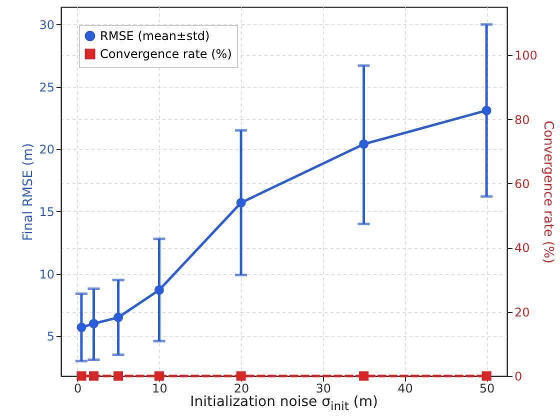 The image size is (560, 420). I want to click on y2-tick-label: 100, so click(526, 55).